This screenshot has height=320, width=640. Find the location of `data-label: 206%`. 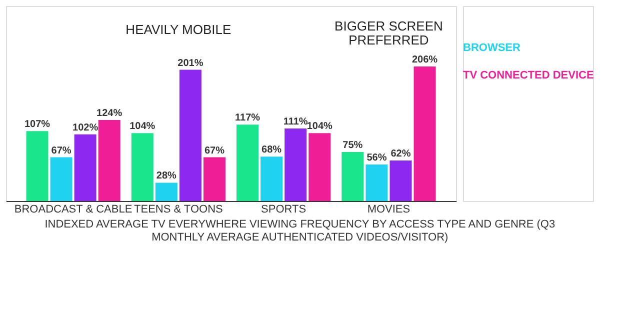

data-label: 206% is located at coordinates (425, 60).